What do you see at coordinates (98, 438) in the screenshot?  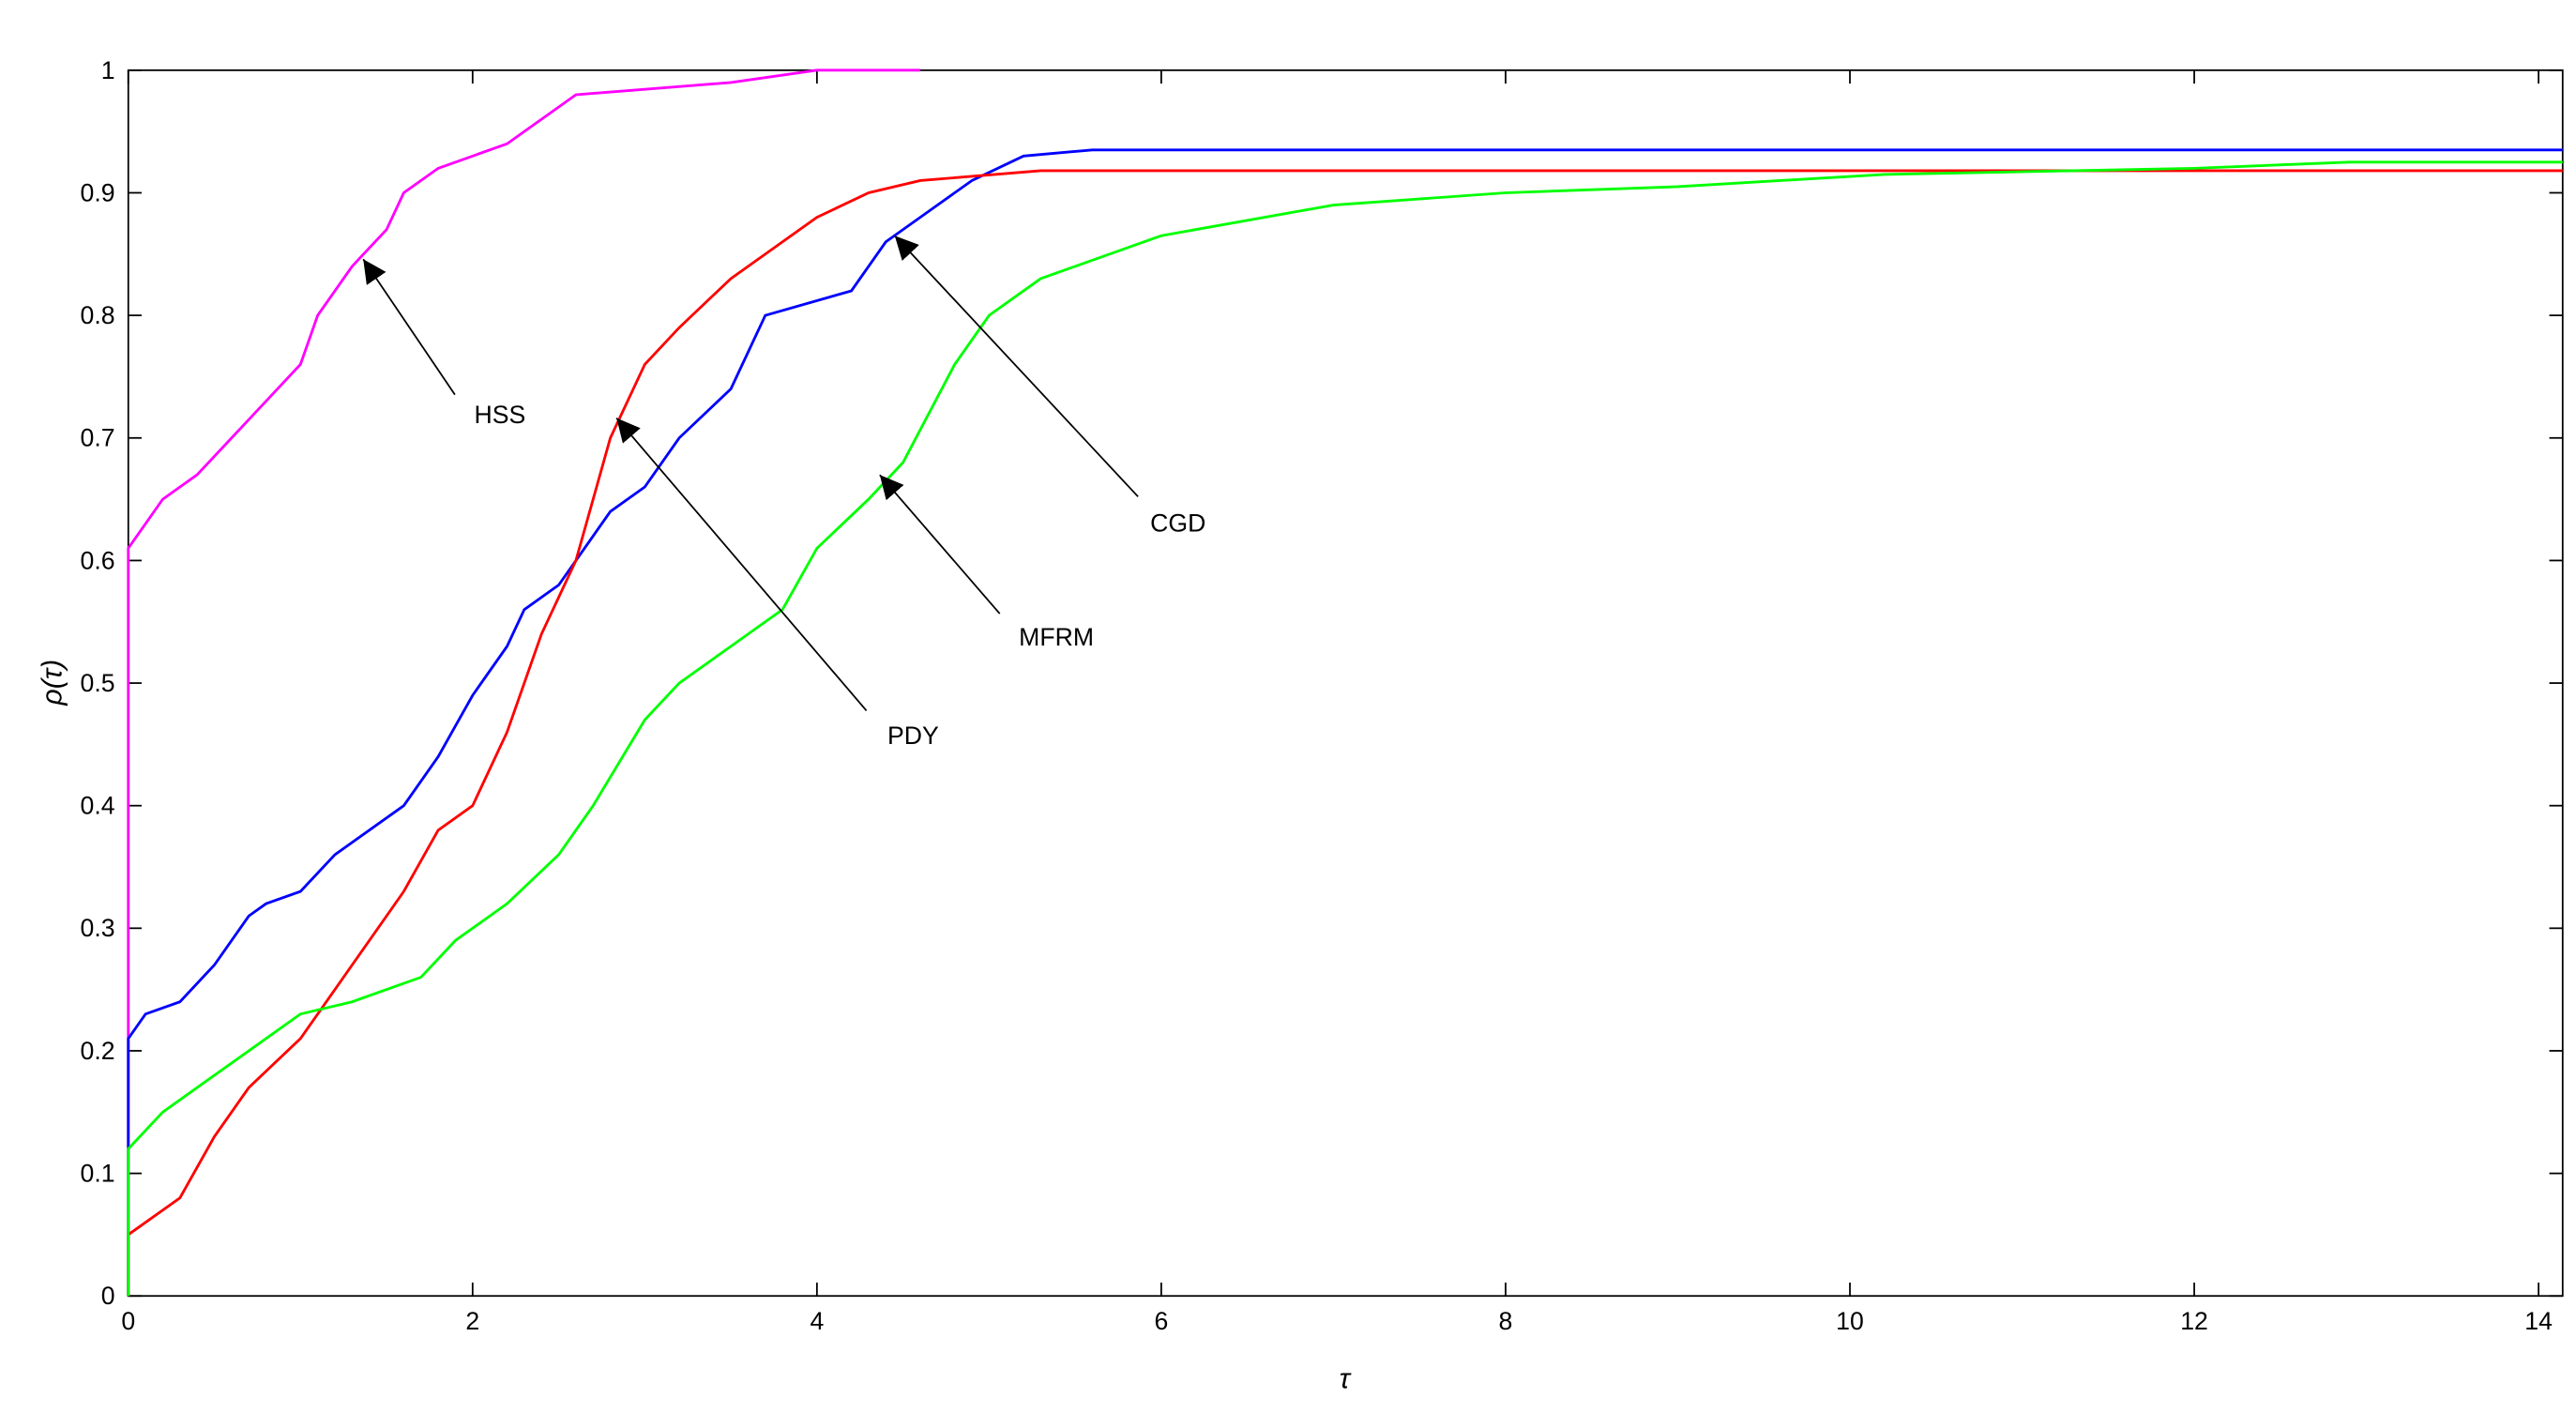 I see `y-tick-label: 0.7` at bounding box center [98, 438].